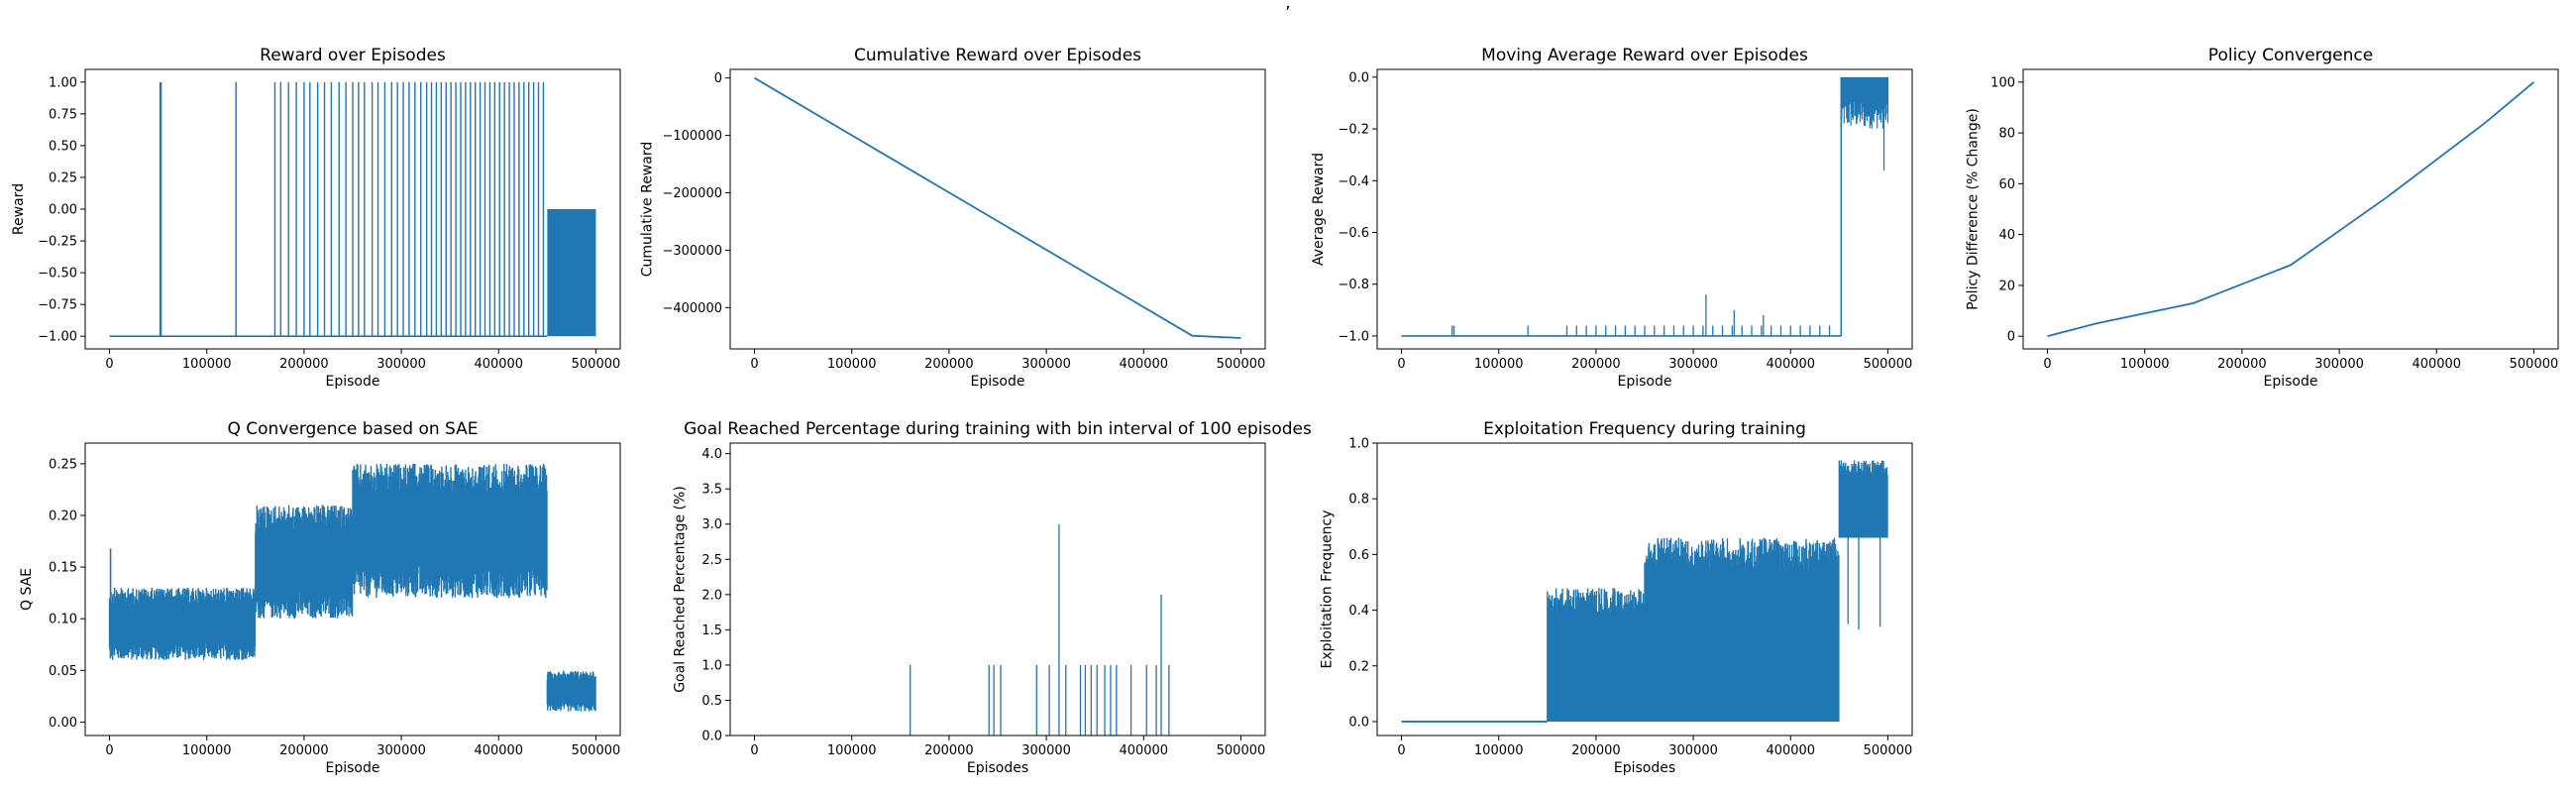 The image size is (2576, 793). What do you see at coordinates (1287, 6) in the screenshot?
I see `figure-suptitle-fragment: ,` at bounding box center [1287, 6].